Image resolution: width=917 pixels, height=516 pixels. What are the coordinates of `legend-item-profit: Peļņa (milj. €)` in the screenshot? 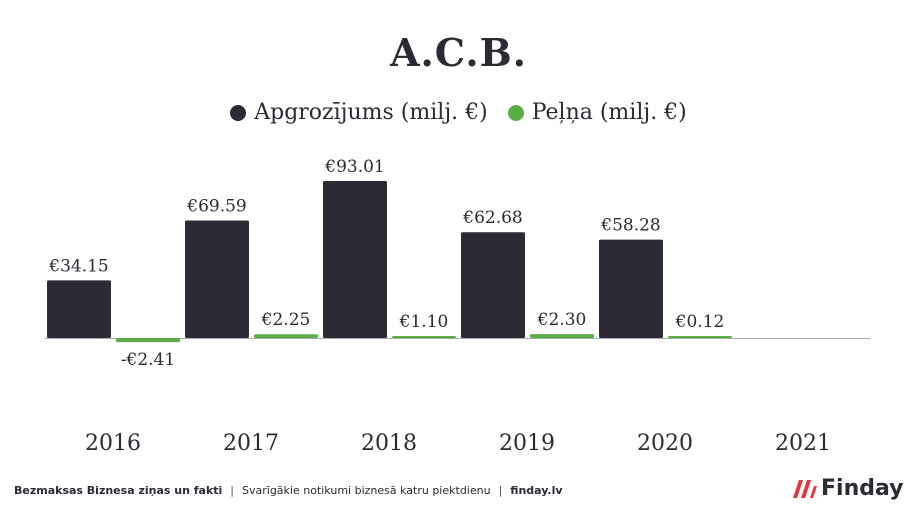 It's located at (597, 112).